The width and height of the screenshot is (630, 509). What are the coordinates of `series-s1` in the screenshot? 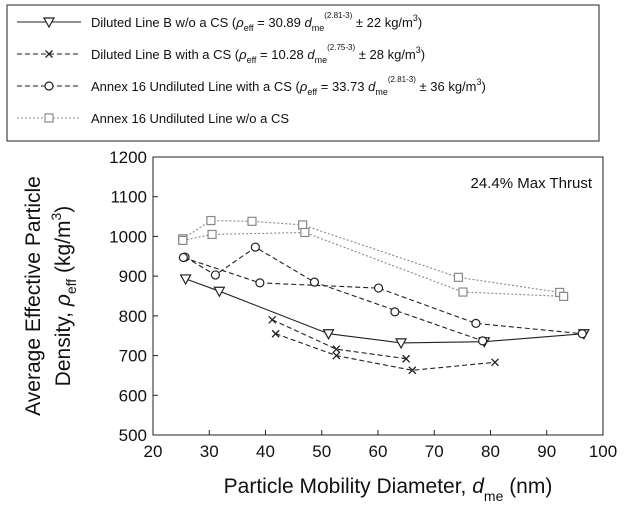 It's located at (384, 312).